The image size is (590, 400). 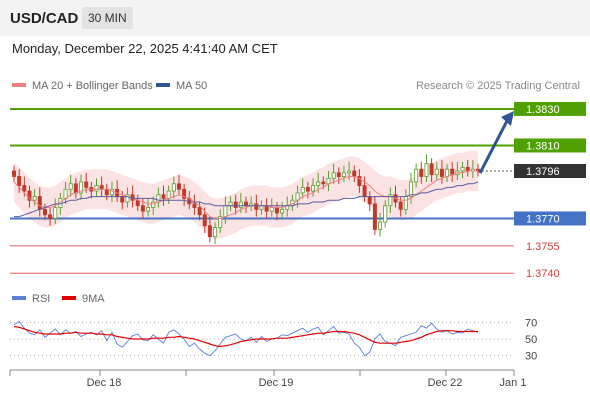 I want to click on last-price-tag, so click(x=550, y=171).